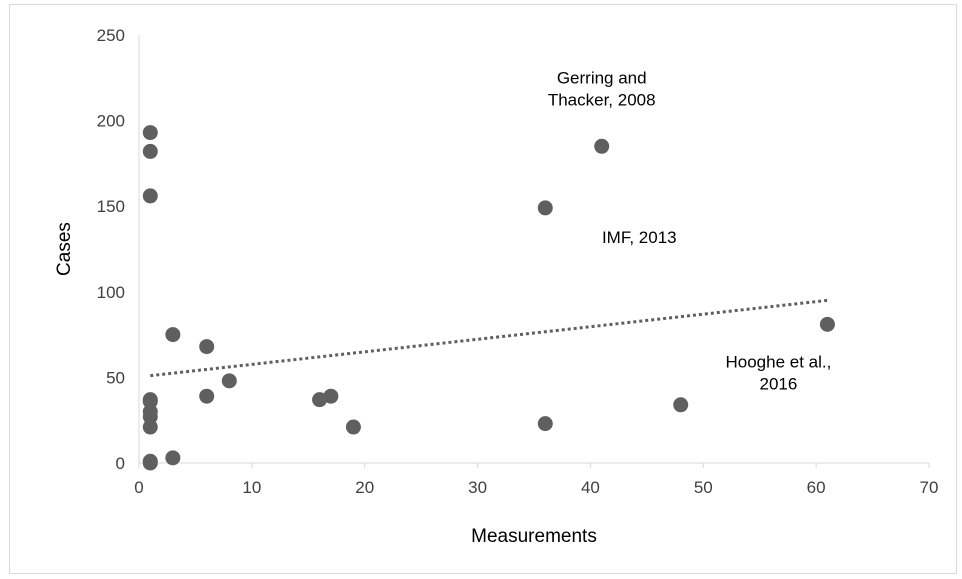  Describe the element at coordinates (602, 77) in the screenshot. I see `annotation-line: Gerring and` at that location.